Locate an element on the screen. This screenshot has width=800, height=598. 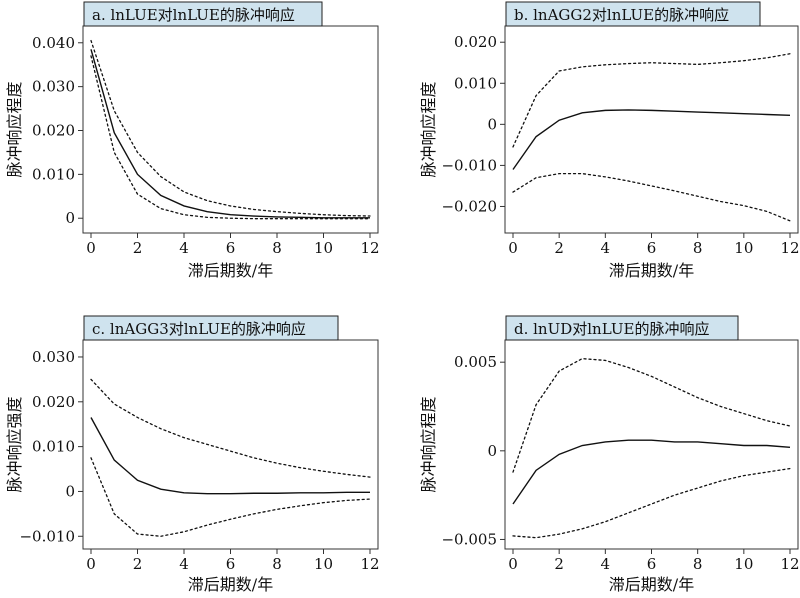
y-tick-label-b: 0 is located at coordinates (492, 124).